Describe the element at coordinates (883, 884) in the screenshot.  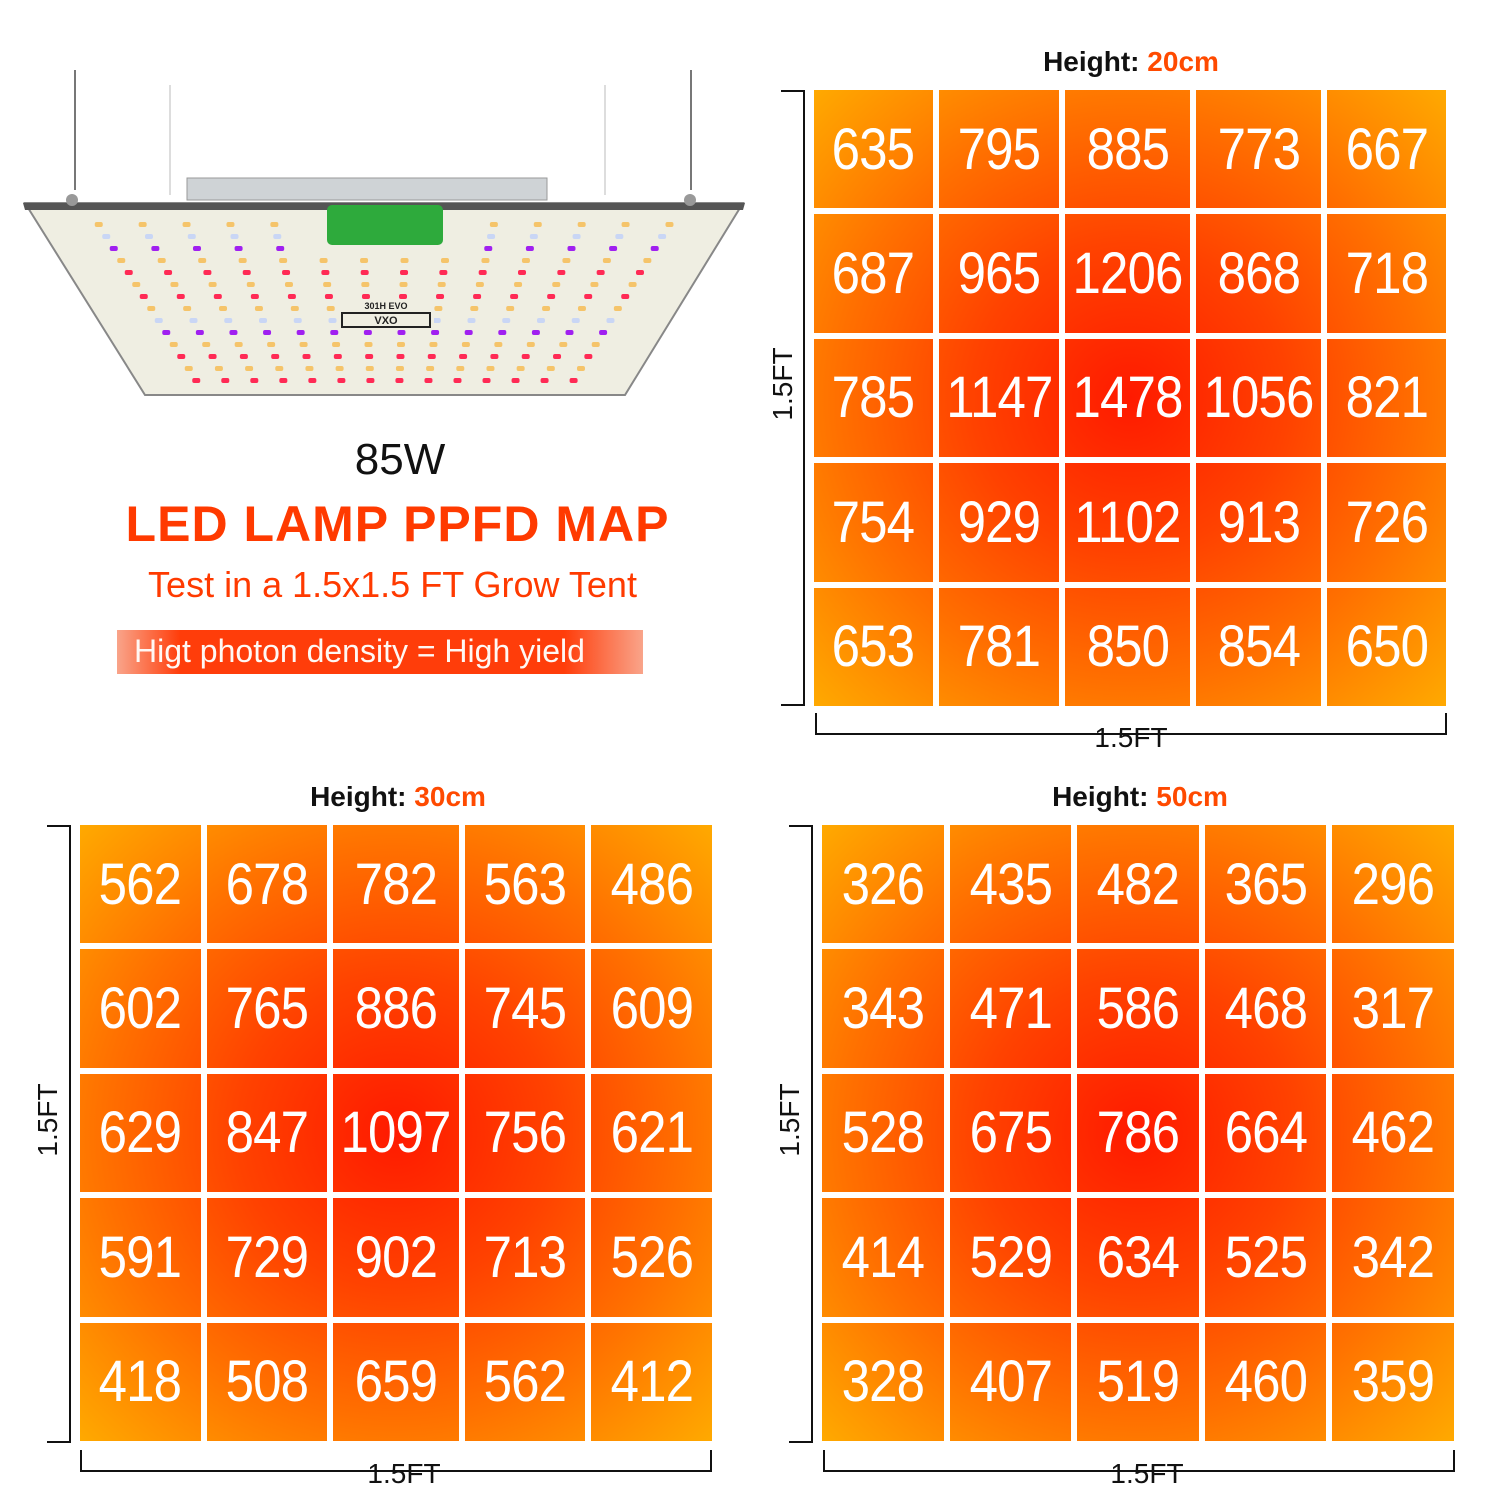
I see `heatmap-cell: 326` at that location.